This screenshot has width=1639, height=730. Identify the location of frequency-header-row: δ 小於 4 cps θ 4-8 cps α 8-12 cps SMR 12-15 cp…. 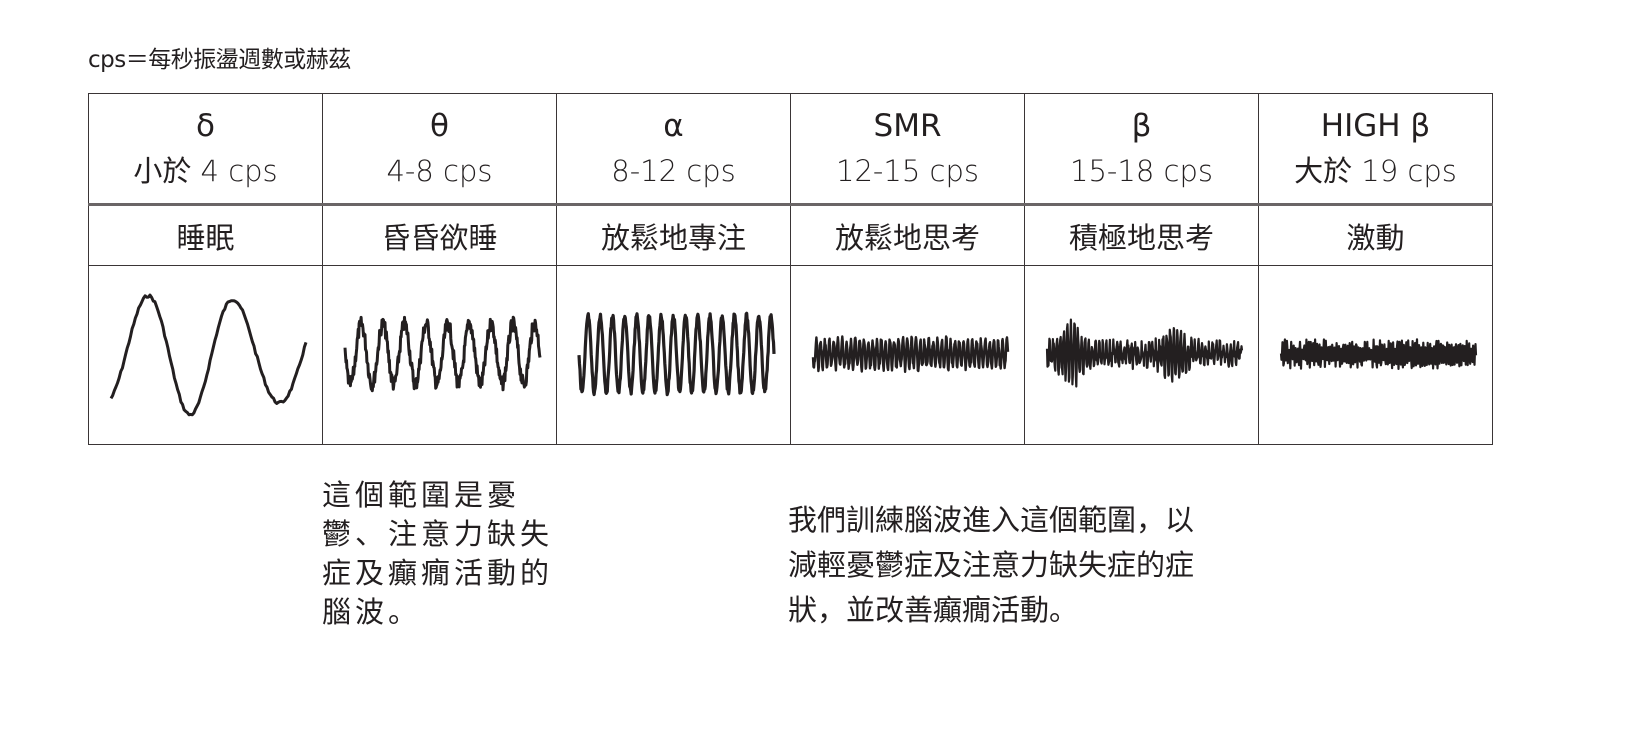
(790, 149).